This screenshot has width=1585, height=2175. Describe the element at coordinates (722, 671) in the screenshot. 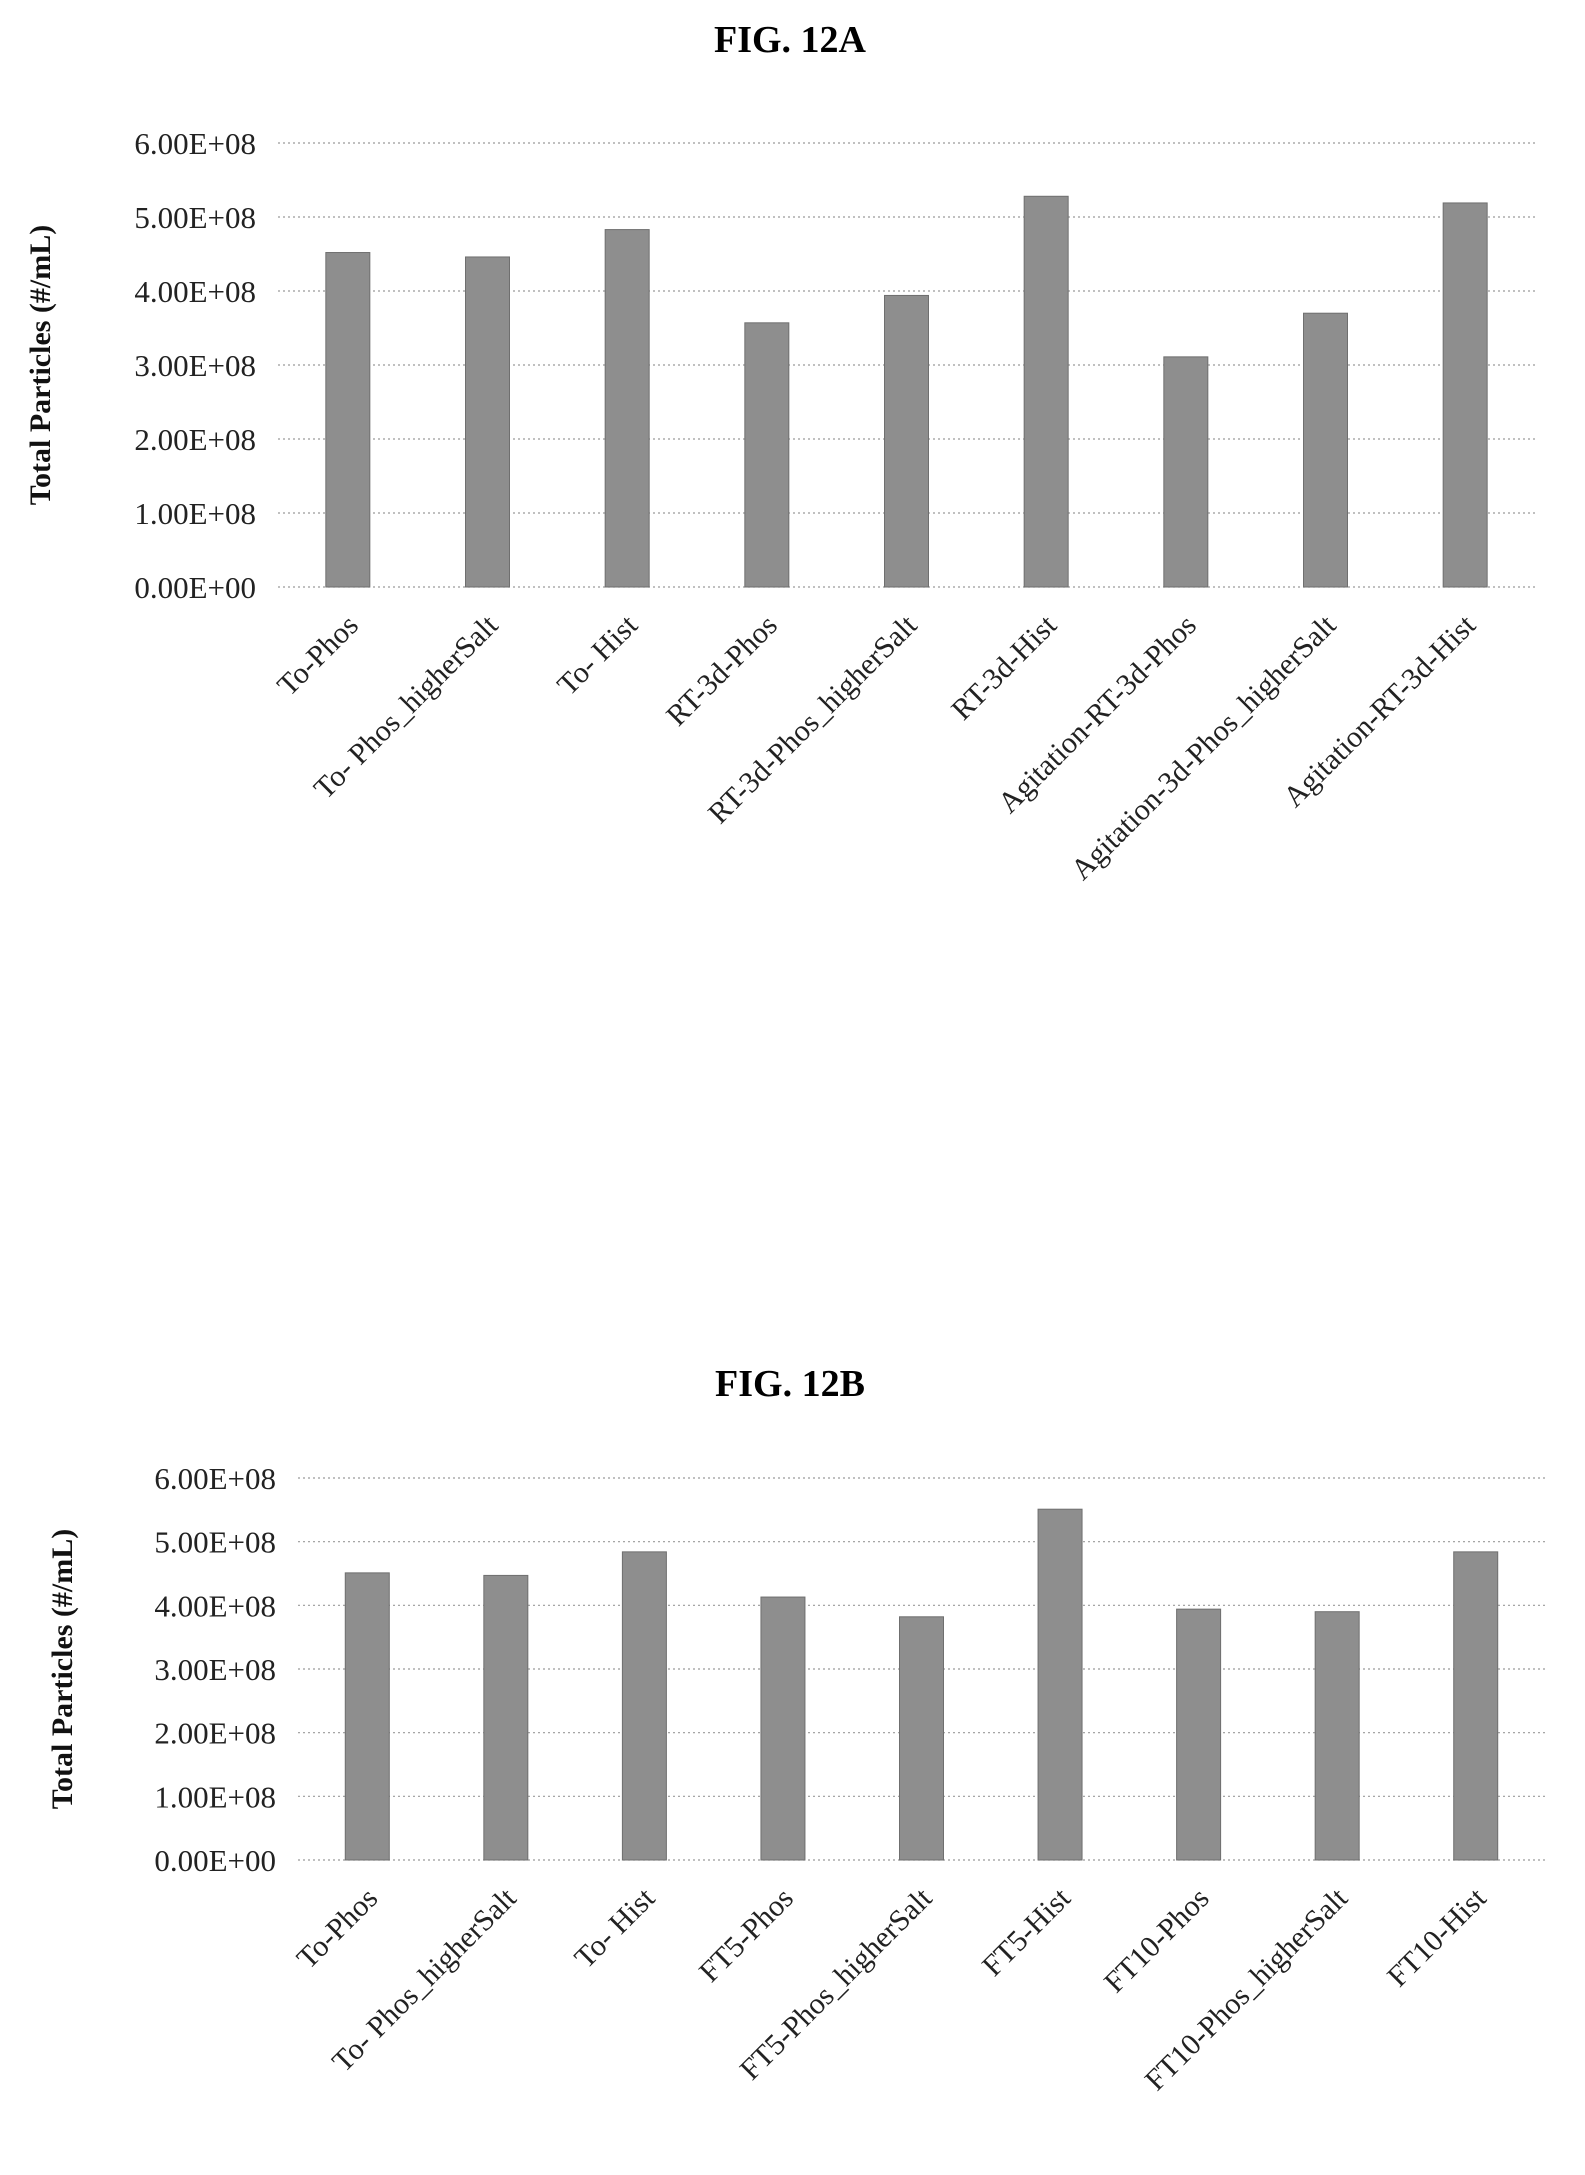

I see `x-tick-label: RT-3d-Phos` at that location.